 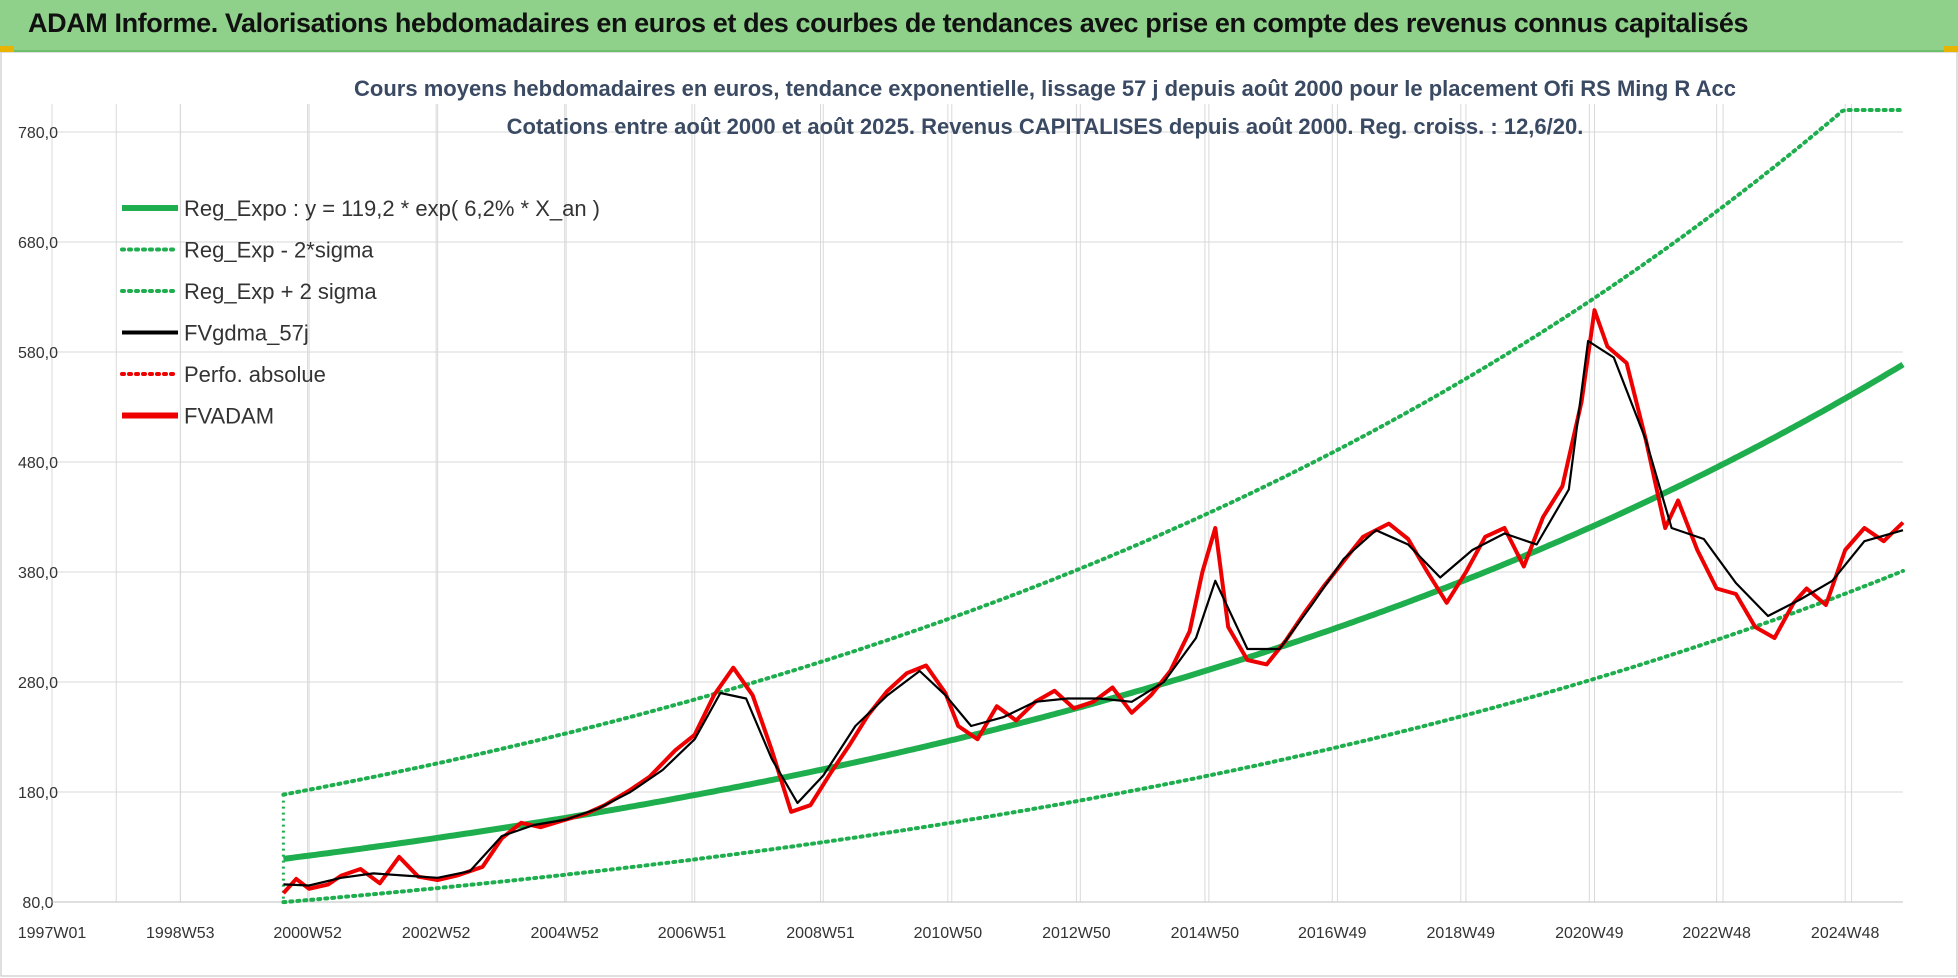 I want to click on y-tick-label: 380,0, so click(x=38, y=573).